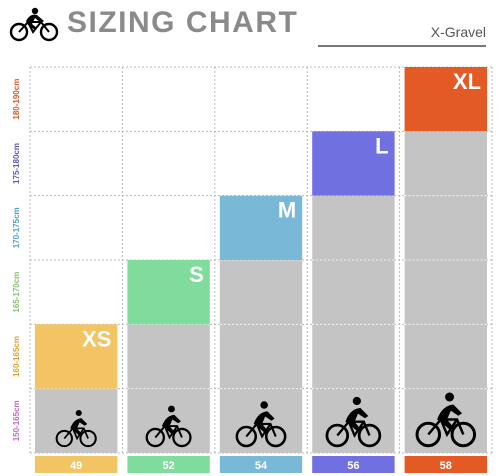  I want to click on chart-title: SIZING CHART, so click(183, 22).